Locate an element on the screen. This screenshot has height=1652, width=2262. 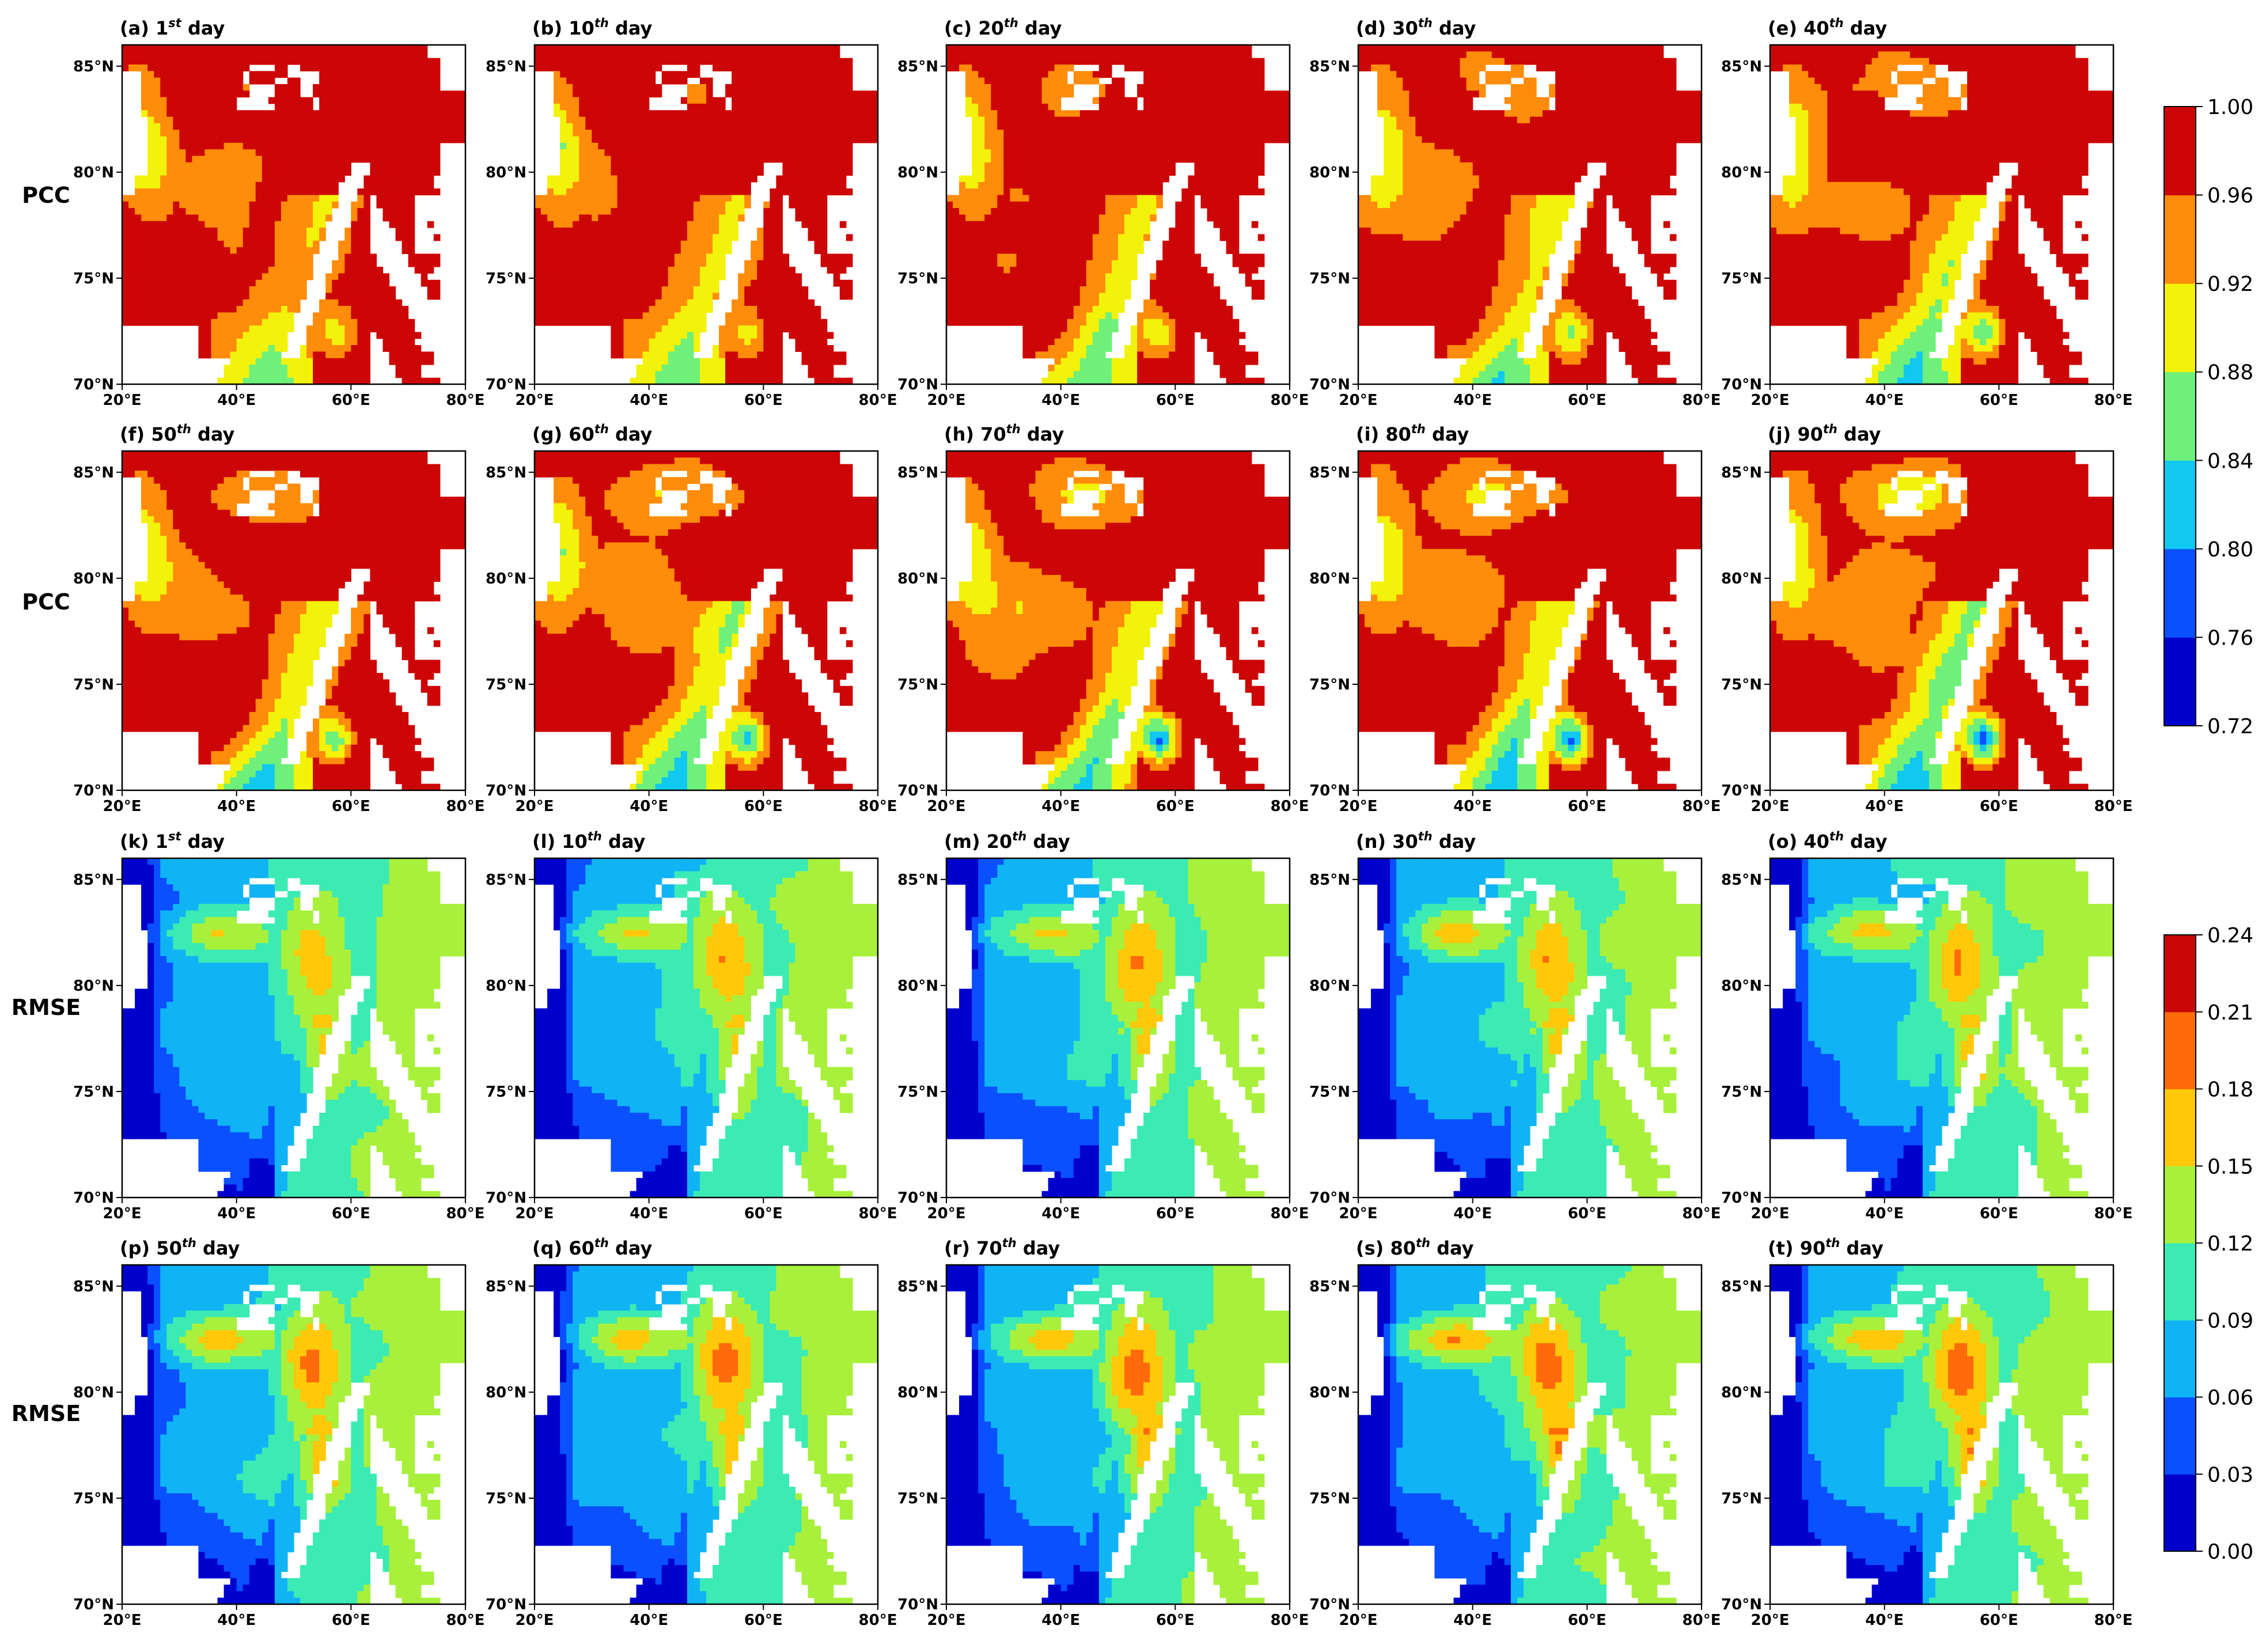
colorbar-tick-label: 0.12 is located at coordinates (2230, 1244).